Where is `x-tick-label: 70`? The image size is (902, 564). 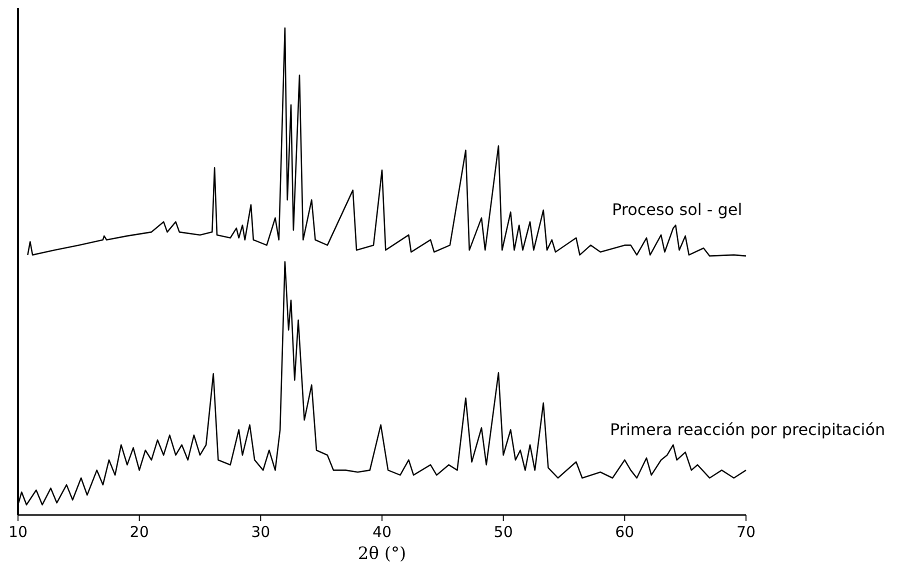 x-tick-label: 70 is located at coordinates (746, 532).